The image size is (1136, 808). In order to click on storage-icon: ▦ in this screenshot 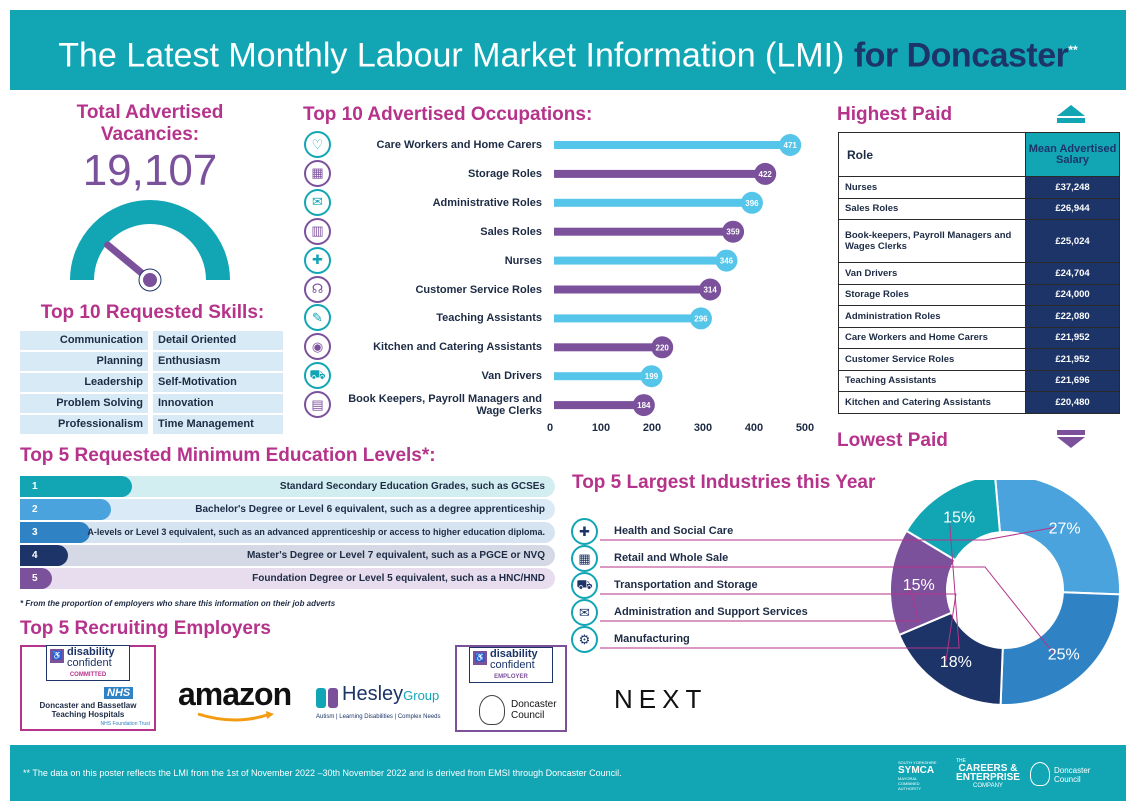, I will do `click(317, 173)`.